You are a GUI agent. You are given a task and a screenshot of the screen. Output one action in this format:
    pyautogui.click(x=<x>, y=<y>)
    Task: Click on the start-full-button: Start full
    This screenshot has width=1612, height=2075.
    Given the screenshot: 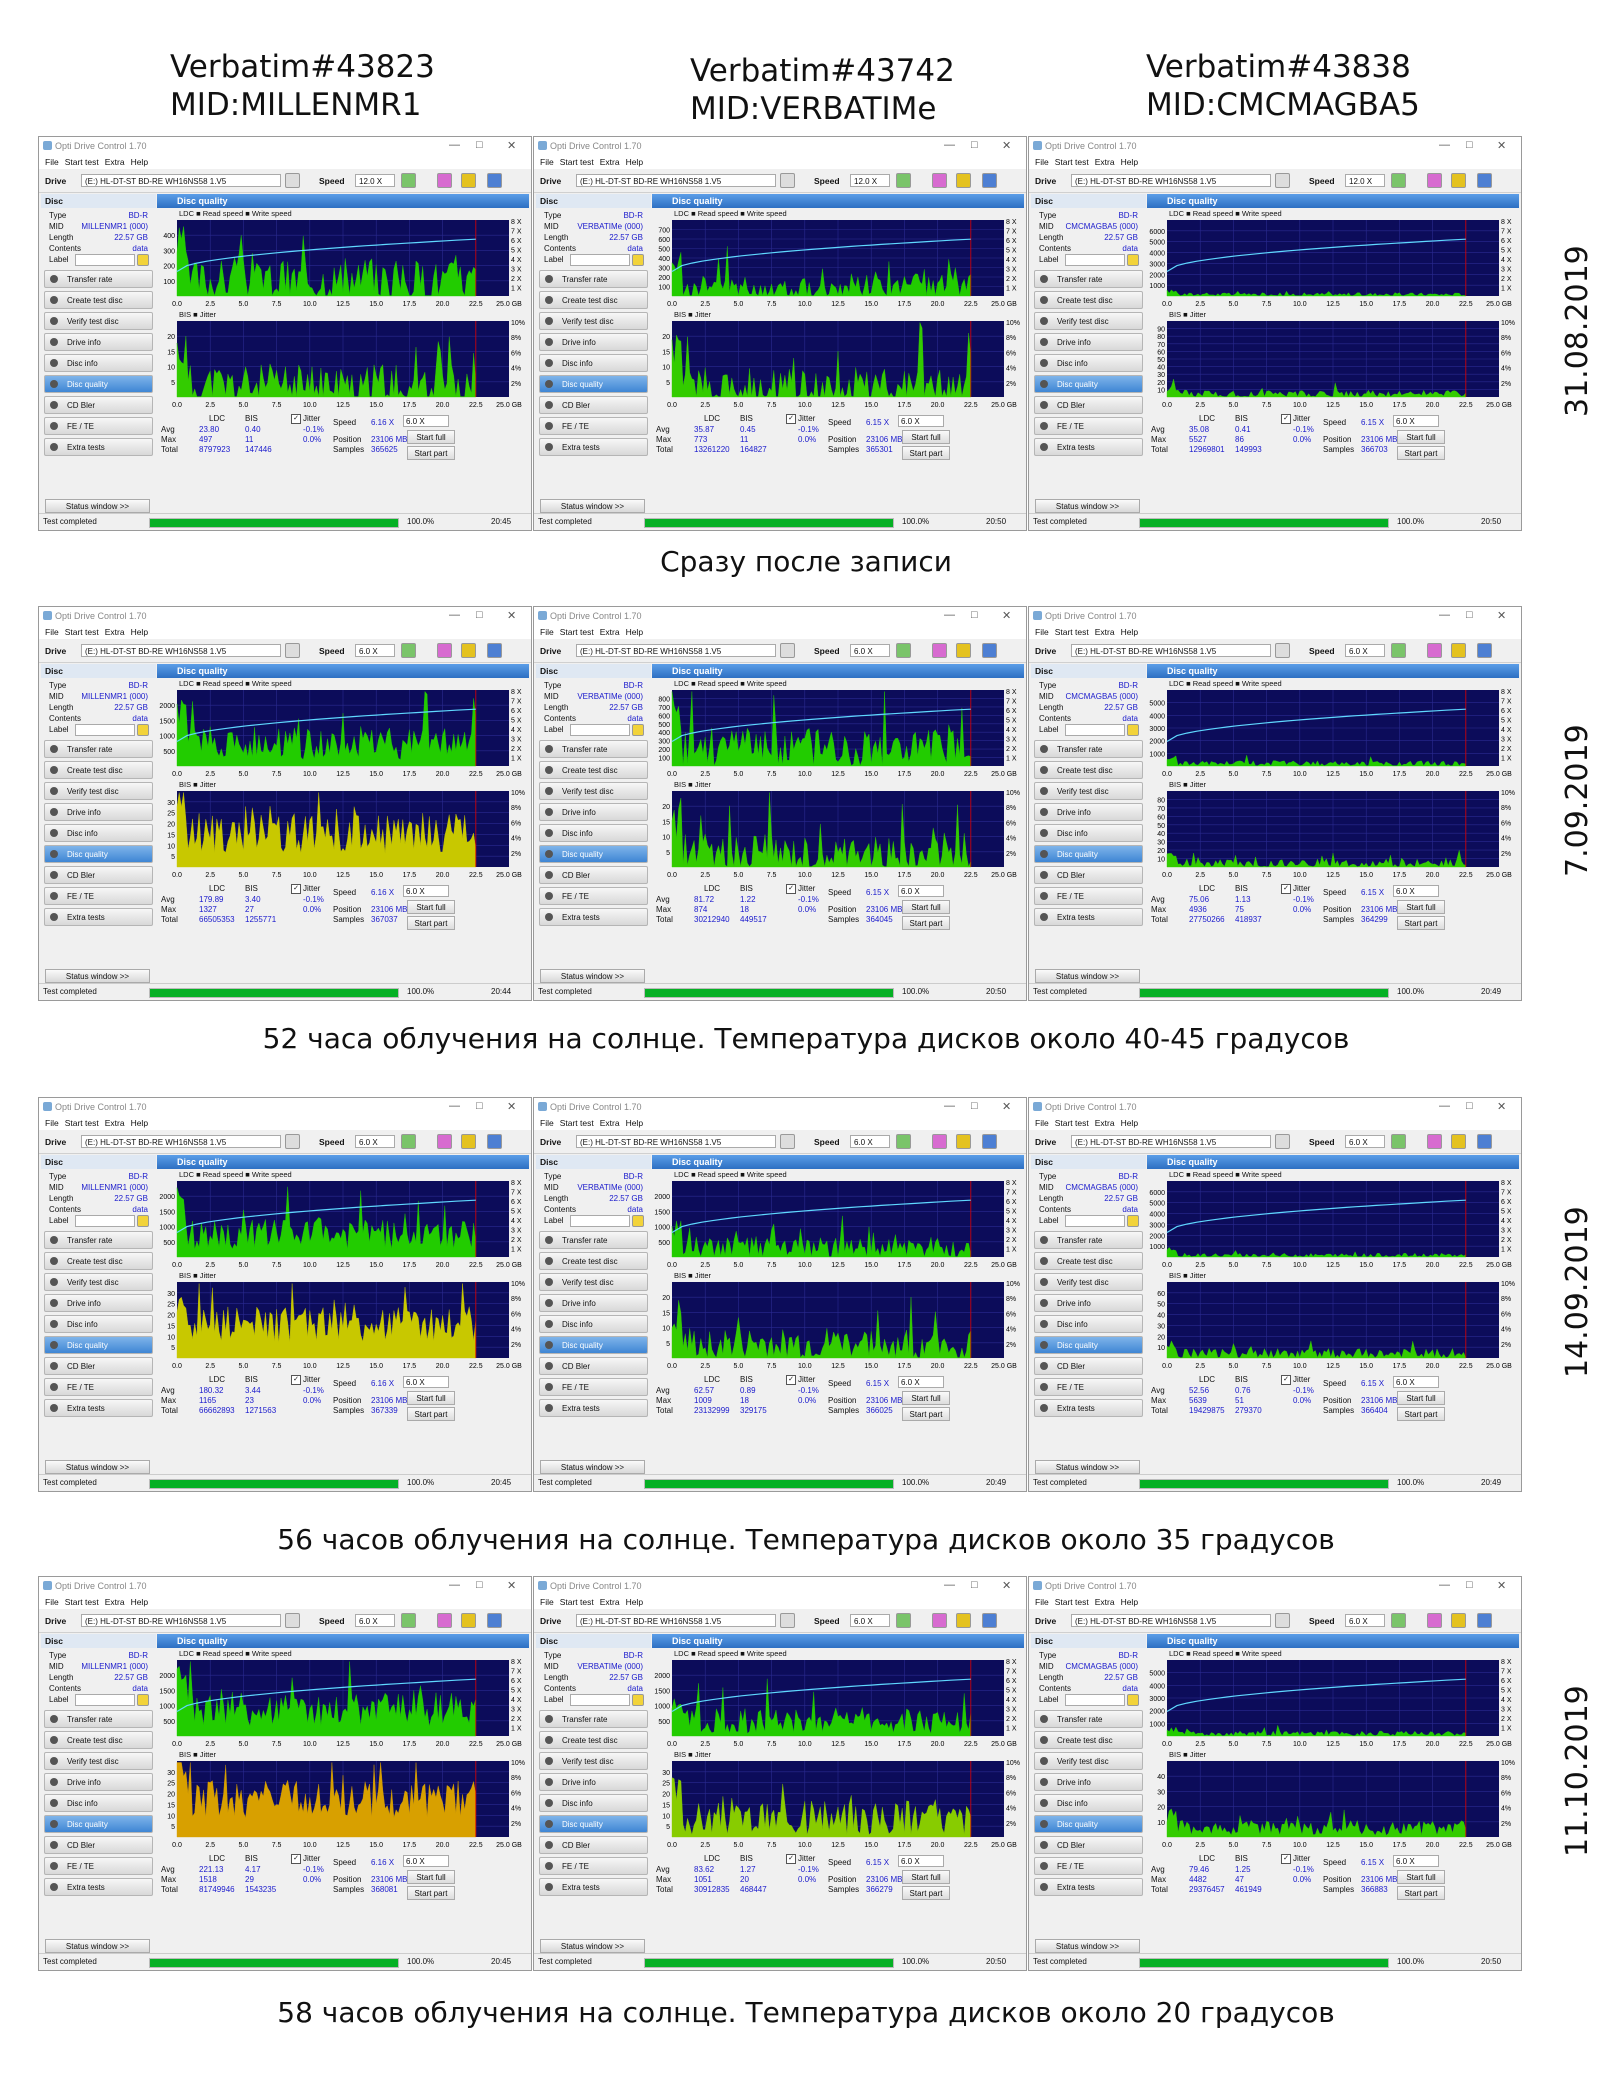 What is the action you would take?
    pyautogui.click(x=926, y=1877)
    